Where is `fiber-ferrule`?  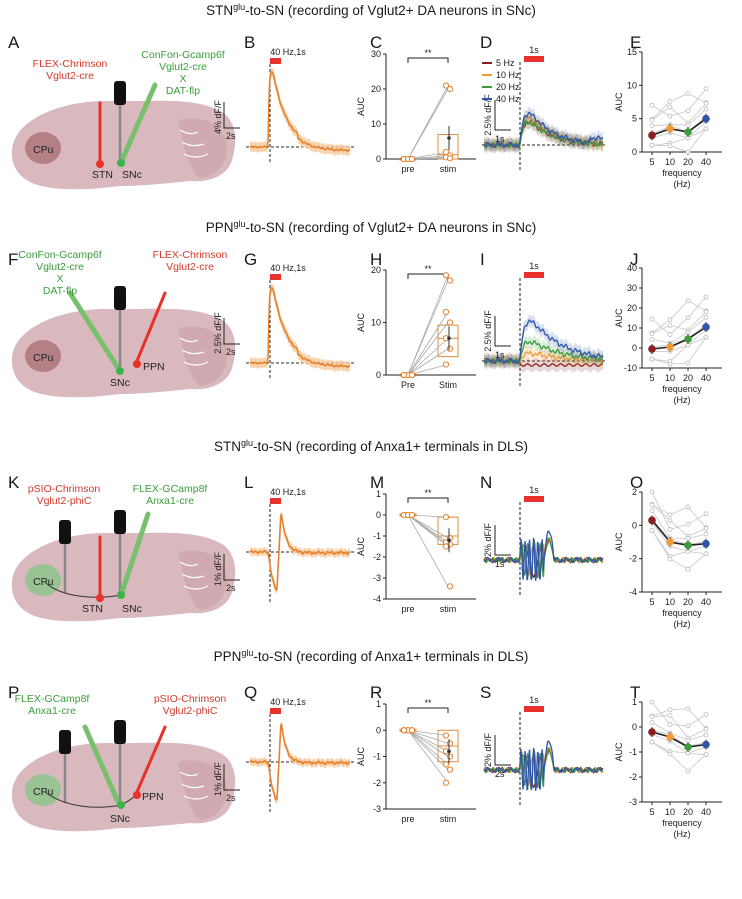 fiber-ferrule is located at coordinates (65, 532).